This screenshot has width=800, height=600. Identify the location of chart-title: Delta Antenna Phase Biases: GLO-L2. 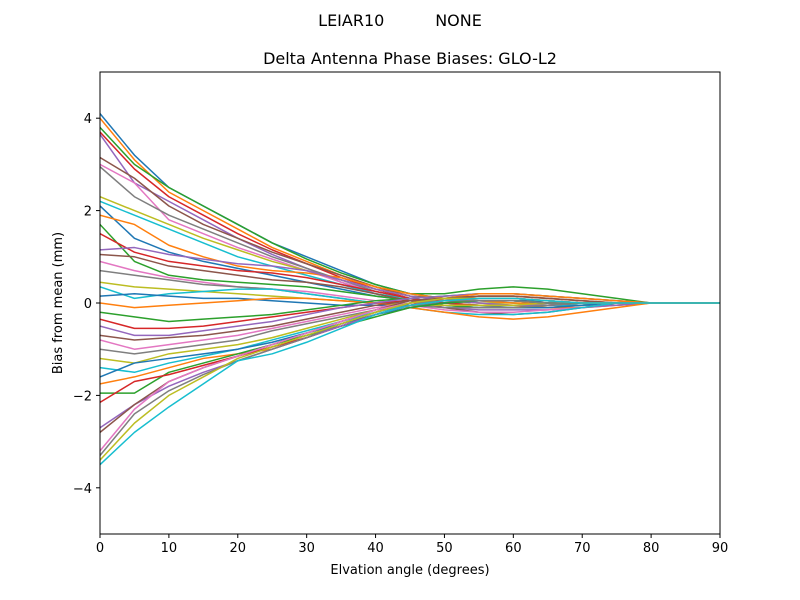
(410, 58).